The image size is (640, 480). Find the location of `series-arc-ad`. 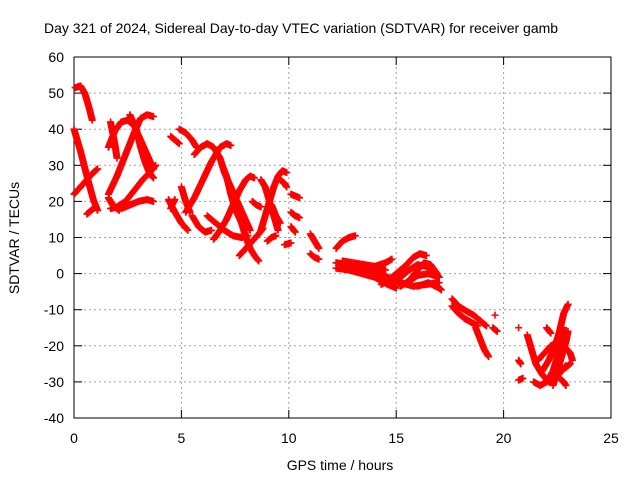

series-arc-ad is located at coordinates (295, 196).